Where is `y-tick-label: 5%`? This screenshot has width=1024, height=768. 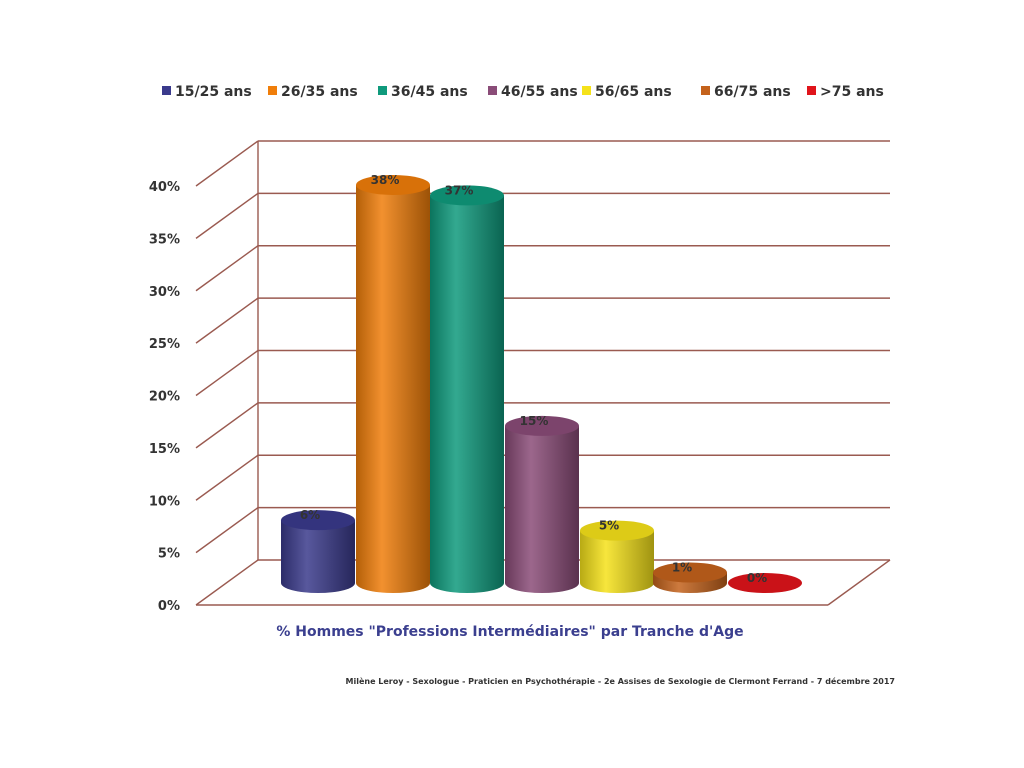
y-tick-label: 5% is located at coordinates (169, 554).